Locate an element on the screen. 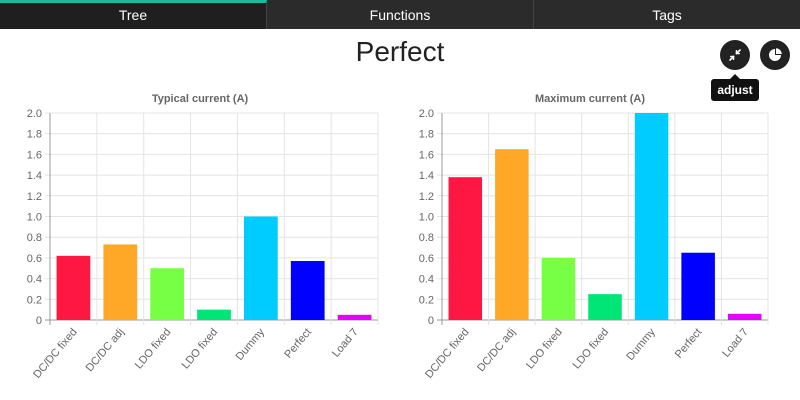 Image resolution: width=800 pixels, height=400 pixels. tab-tags: Tags is located at coordinates (667, 15).